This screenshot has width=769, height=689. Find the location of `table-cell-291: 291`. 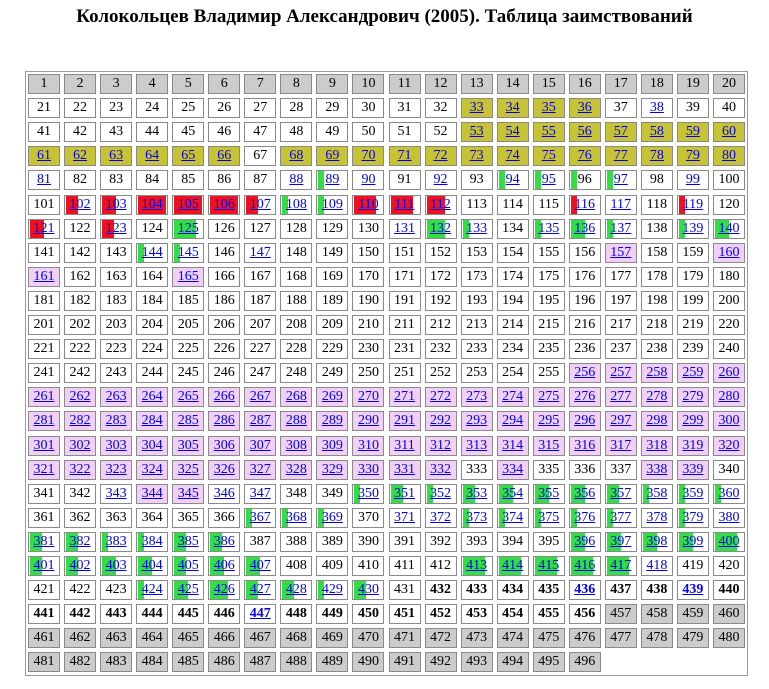

table-cell-291: 291 is located at coordinates (404, 421).